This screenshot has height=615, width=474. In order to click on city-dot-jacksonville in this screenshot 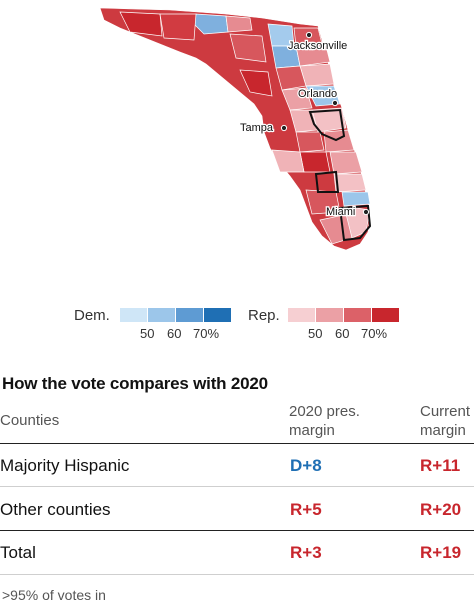, I will do `click(309, 35)`.